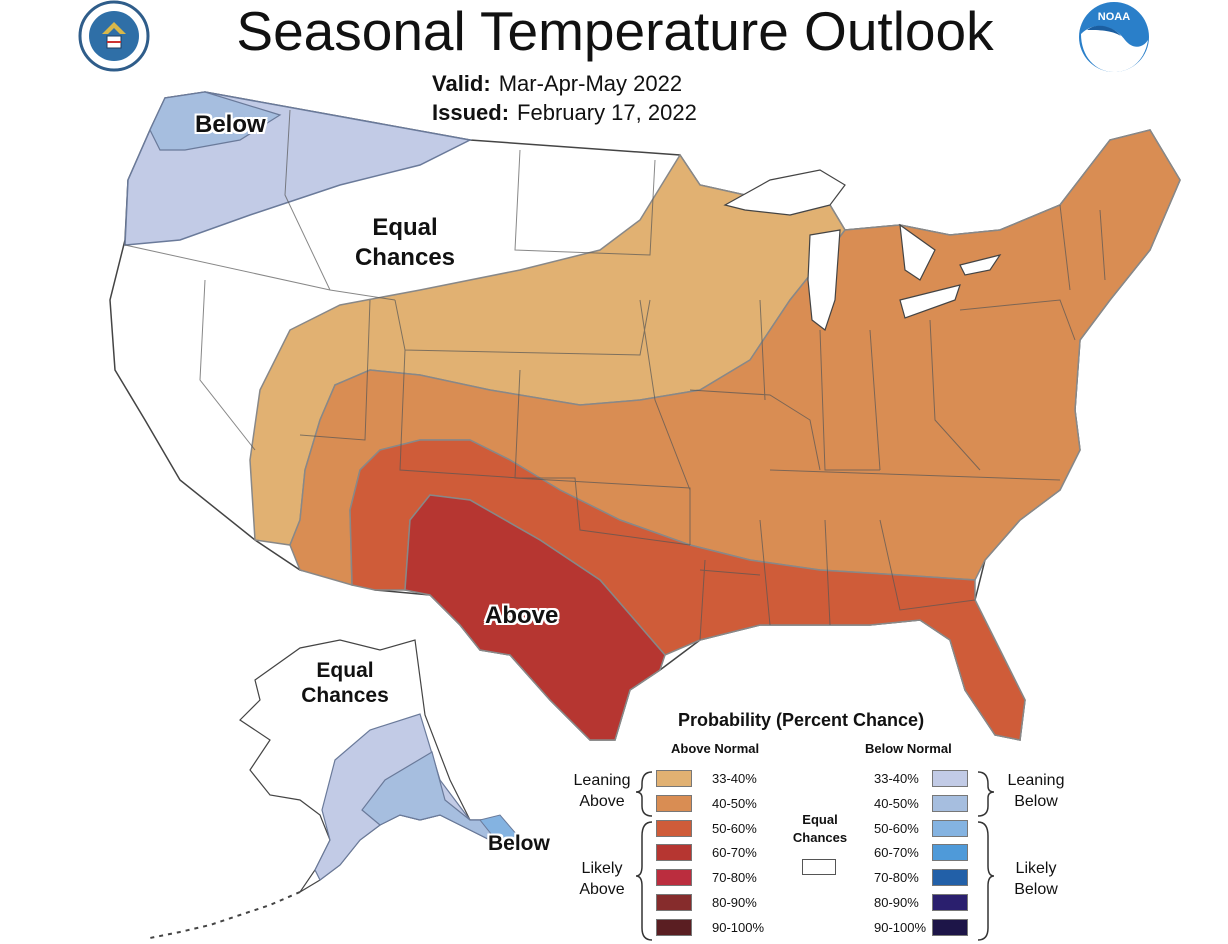 The image size is (1228, 944). What do you see at coordinates (345, 683) in the screenshot?
I see `map-label-equal-chances-alaska: Equal Chances` at bounding box center [345, 683].